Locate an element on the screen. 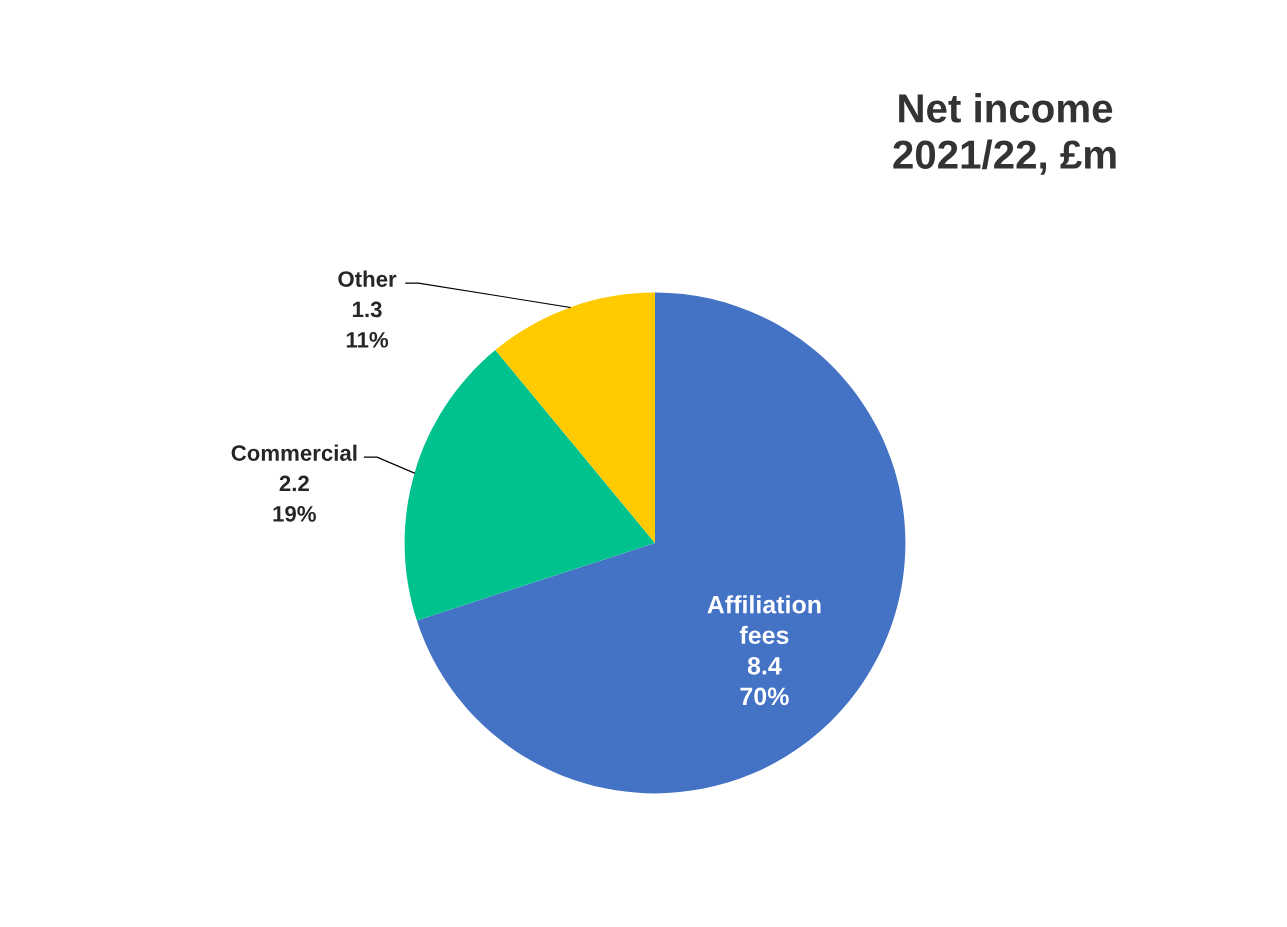  slice-label: Commercial is located at coordinates (294, 452).